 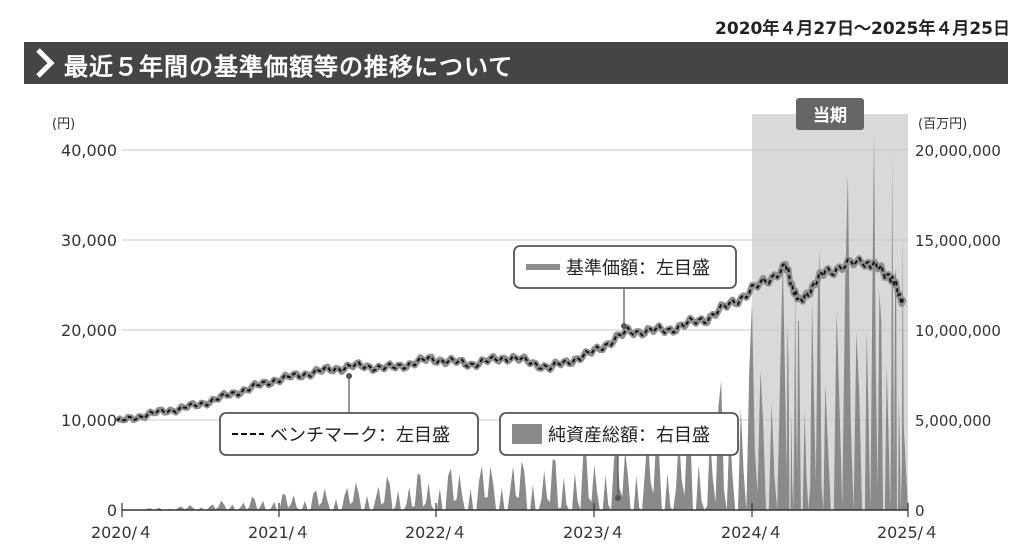 I want to click on legend-benchmark: ベンチマーク：左目盛, so click(x=349, y=414).